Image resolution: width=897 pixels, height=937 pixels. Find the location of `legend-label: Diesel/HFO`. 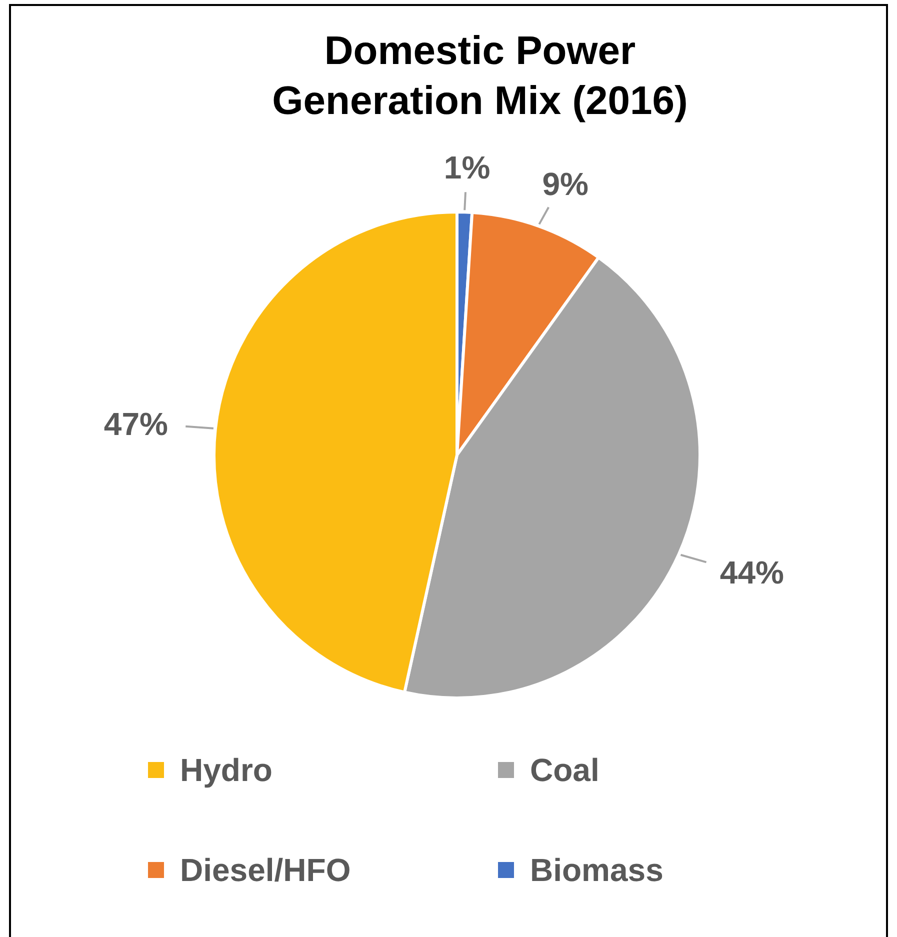

legend-label: Diesel/HFO is located at coordinates (265, 870).